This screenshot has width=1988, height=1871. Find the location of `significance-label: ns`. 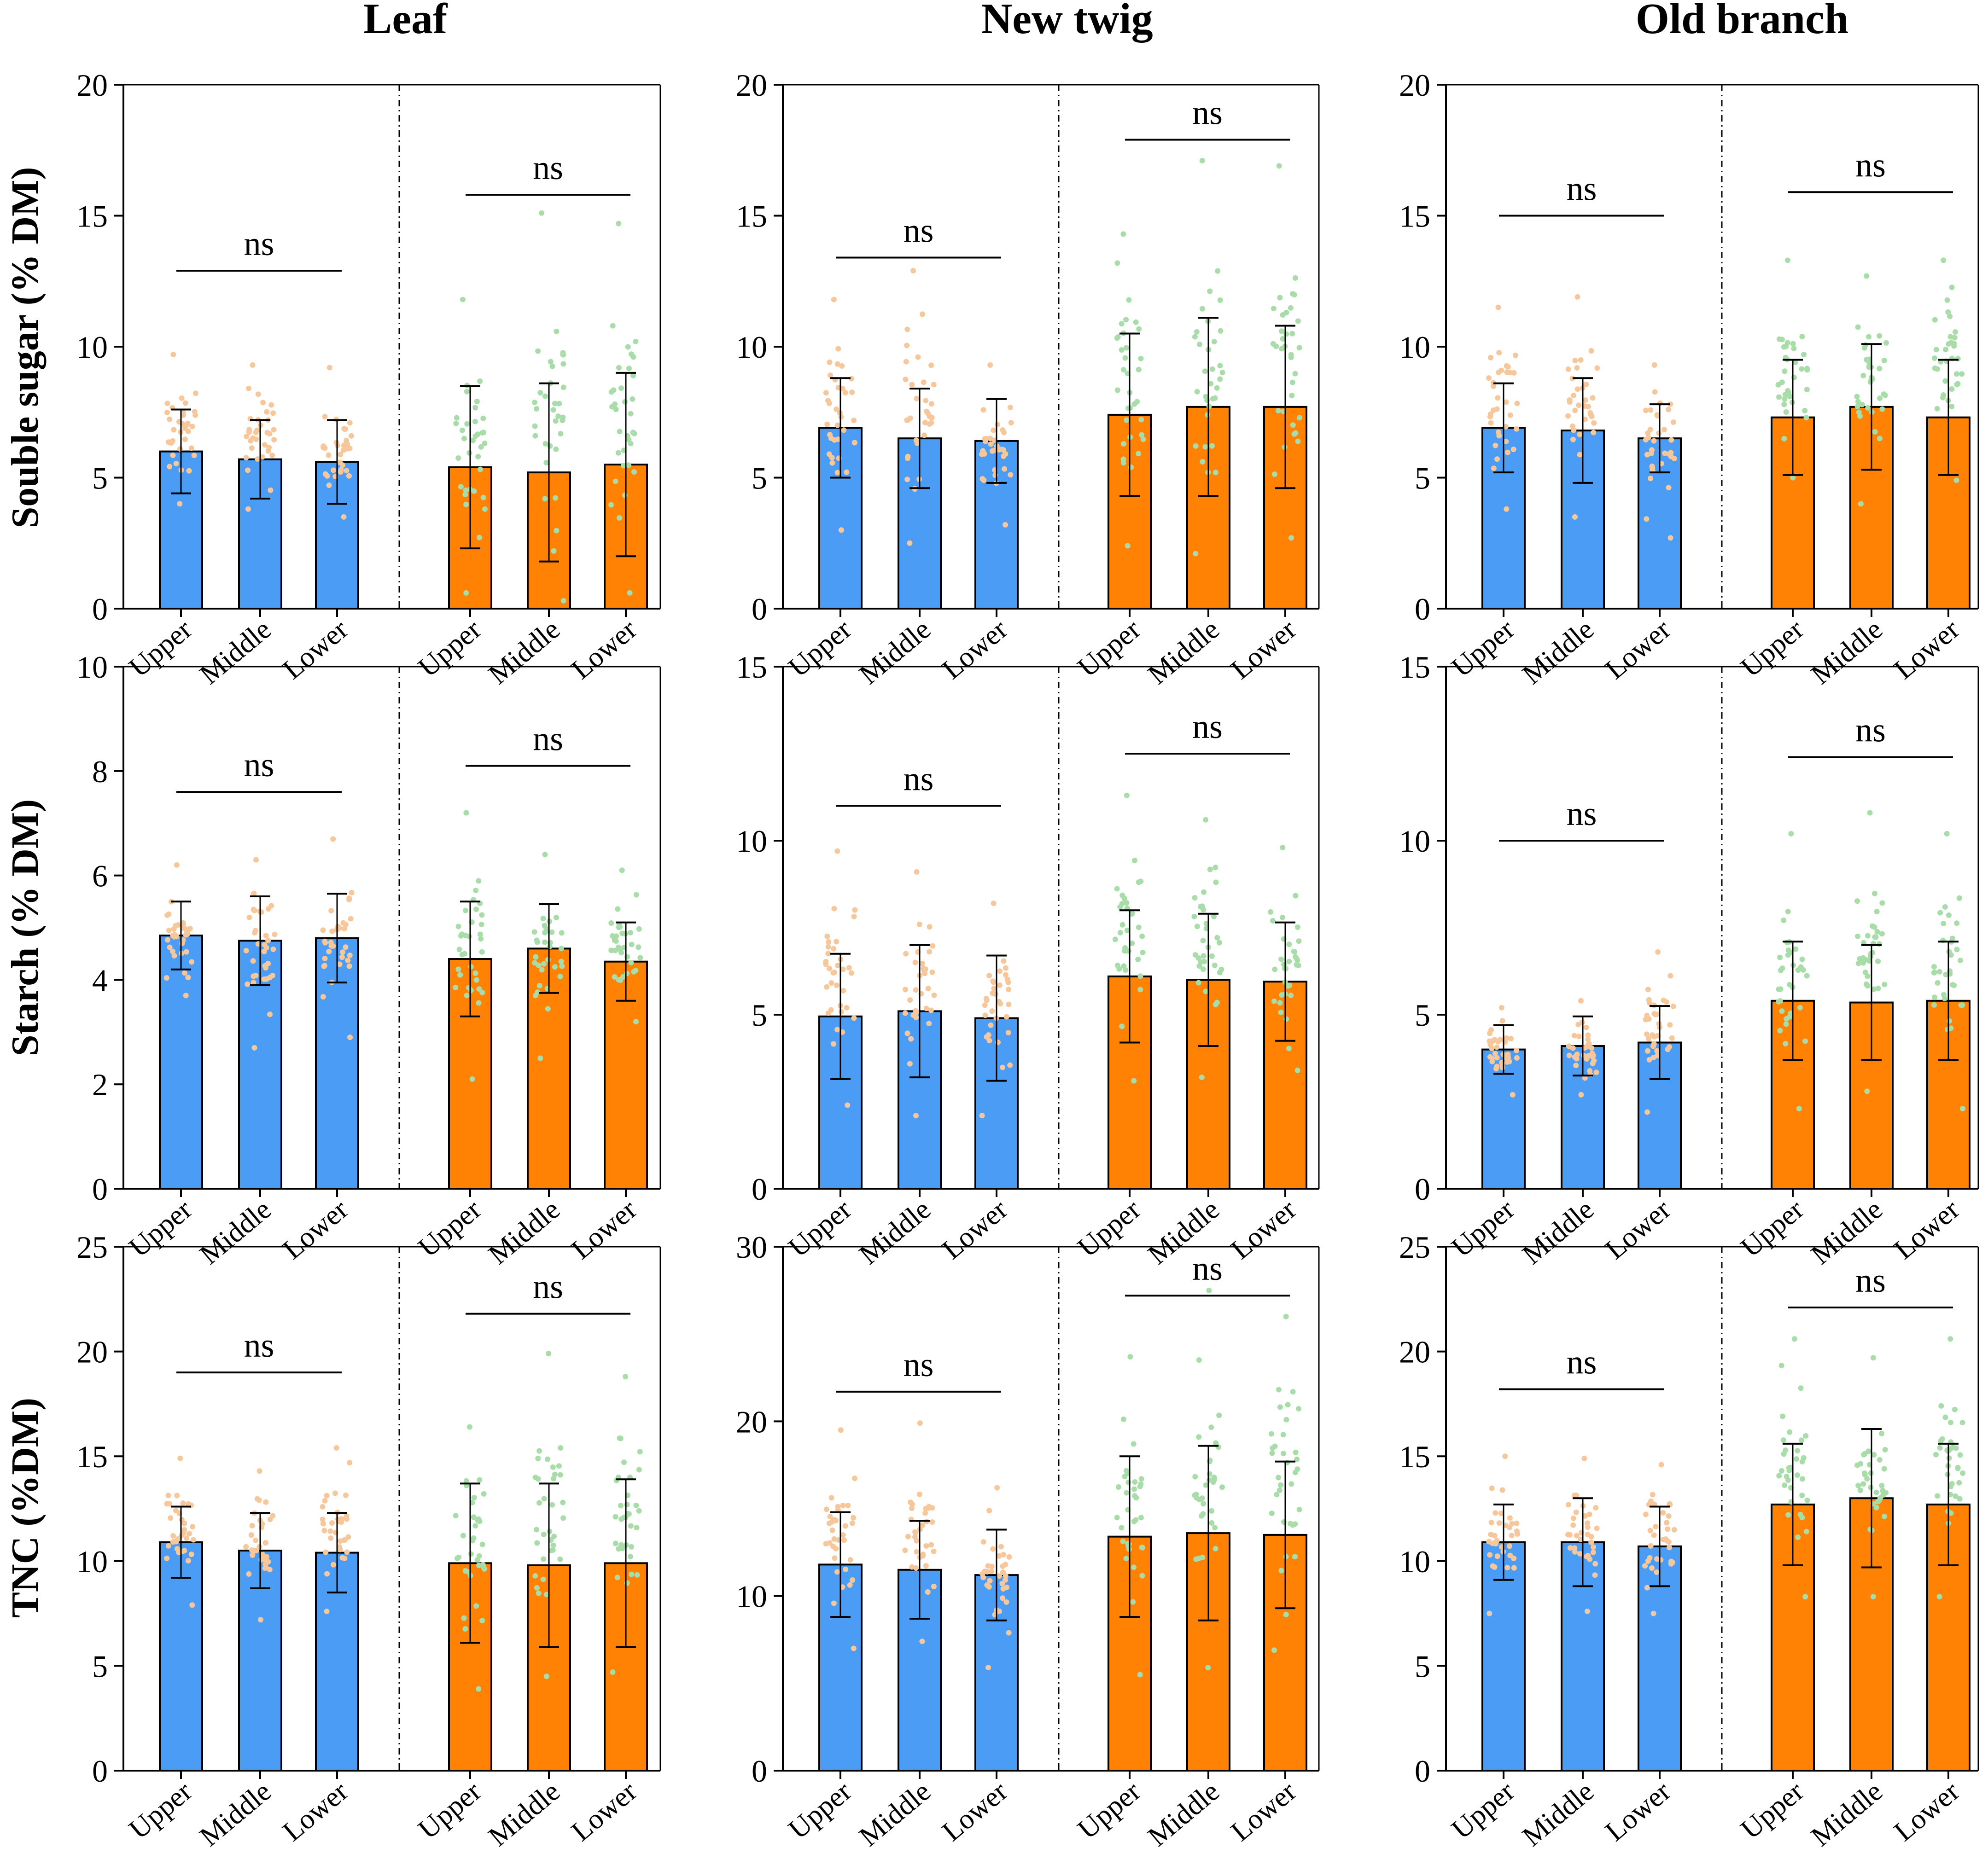

significance-label: ns is located at coordinates (548, 168).